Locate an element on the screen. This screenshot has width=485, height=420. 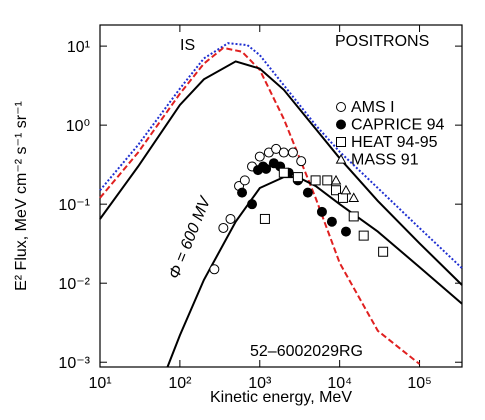
chart-title: POSITRONS is located at coordinates (382, 41).